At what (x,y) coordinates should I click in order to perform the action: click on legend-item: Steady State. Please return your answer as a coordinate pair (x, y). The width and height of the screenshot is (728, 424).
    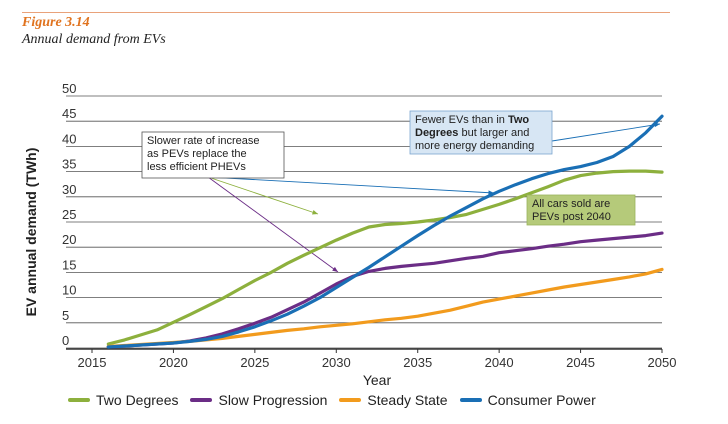
    Looking at the image, I should click on (393, 400).